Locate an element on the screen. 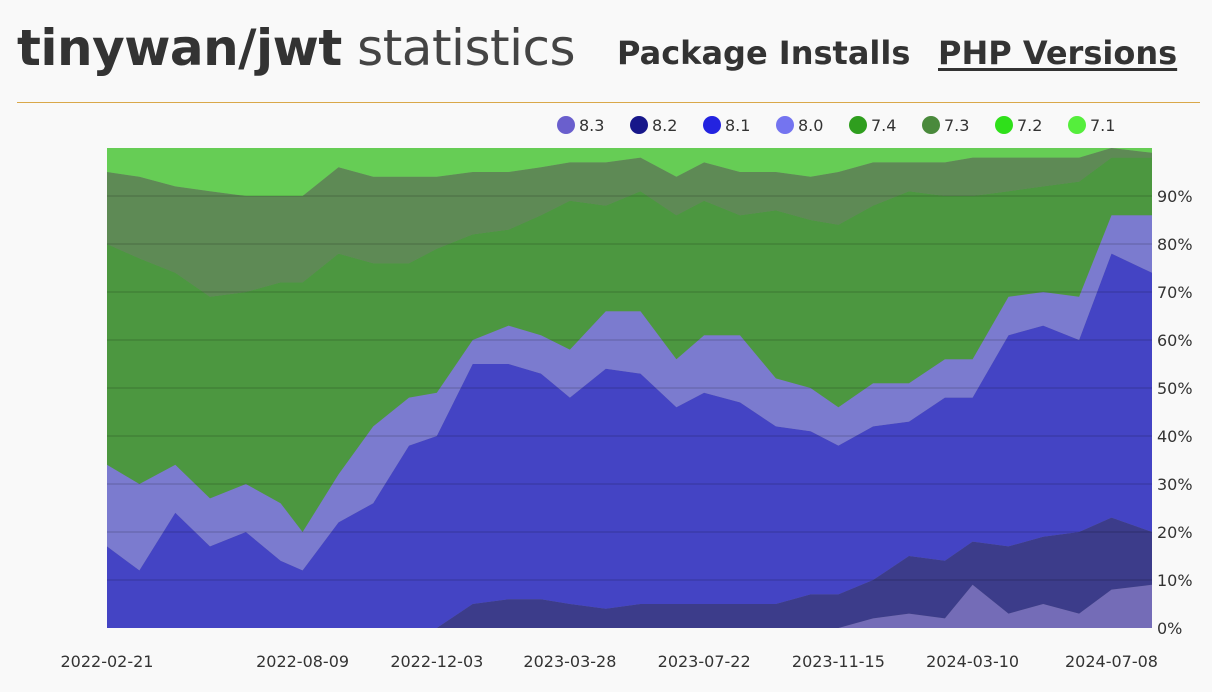 This screenshot has height=692, width=1212. legend-label: 7.3 is located at coordinates (956, 125).